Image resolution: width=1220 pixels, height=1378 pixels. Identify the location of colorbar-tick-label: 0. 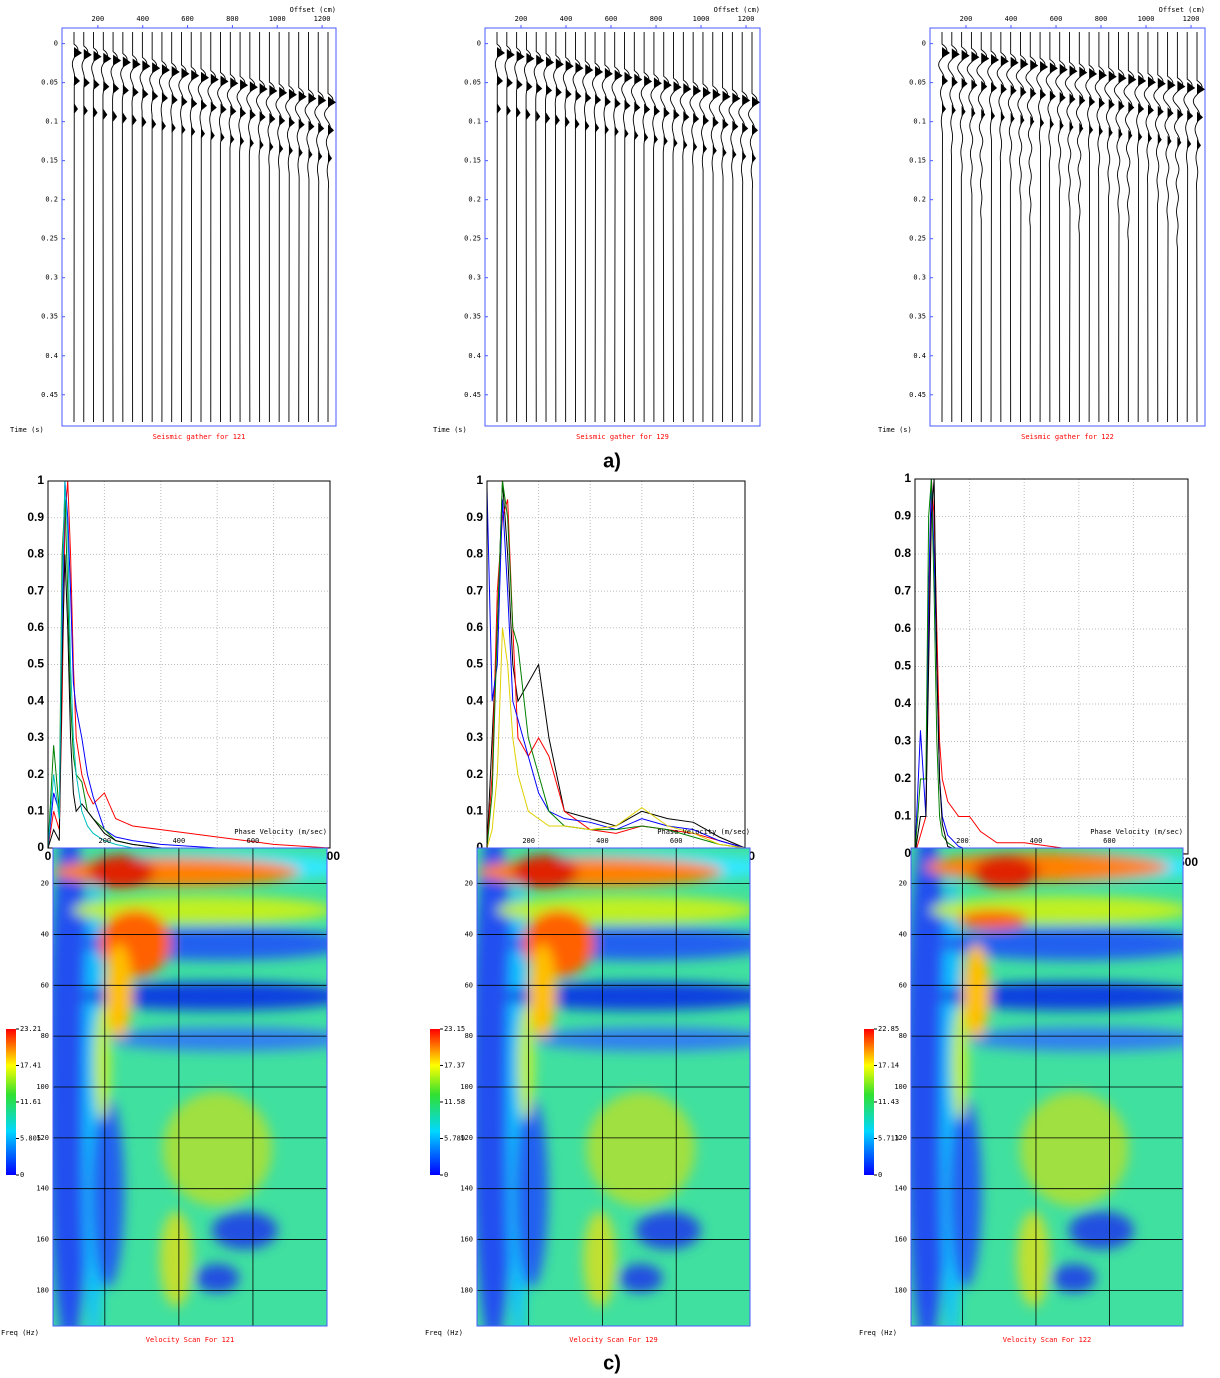
(446, 1175).